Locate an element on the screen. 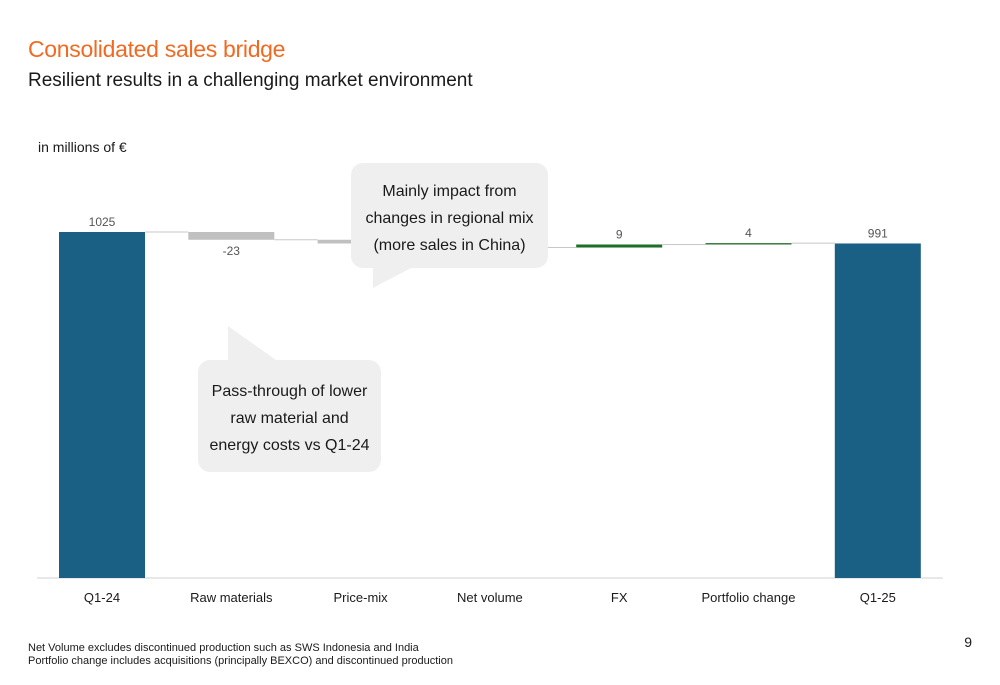  data-label: -23 is located at coordinates (232, 251).